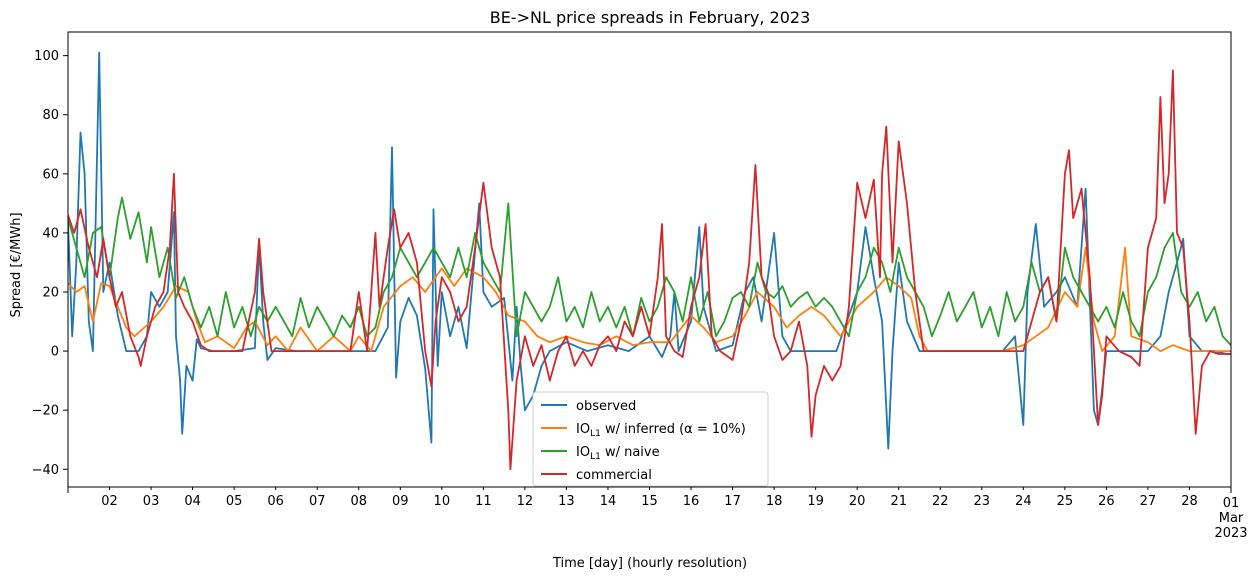 The image size is (1258, 584). What do you see at coordinates (1189, 501) in the screenshot?
I see `x-tick-label: 28` at bounding box center [1189, 501].